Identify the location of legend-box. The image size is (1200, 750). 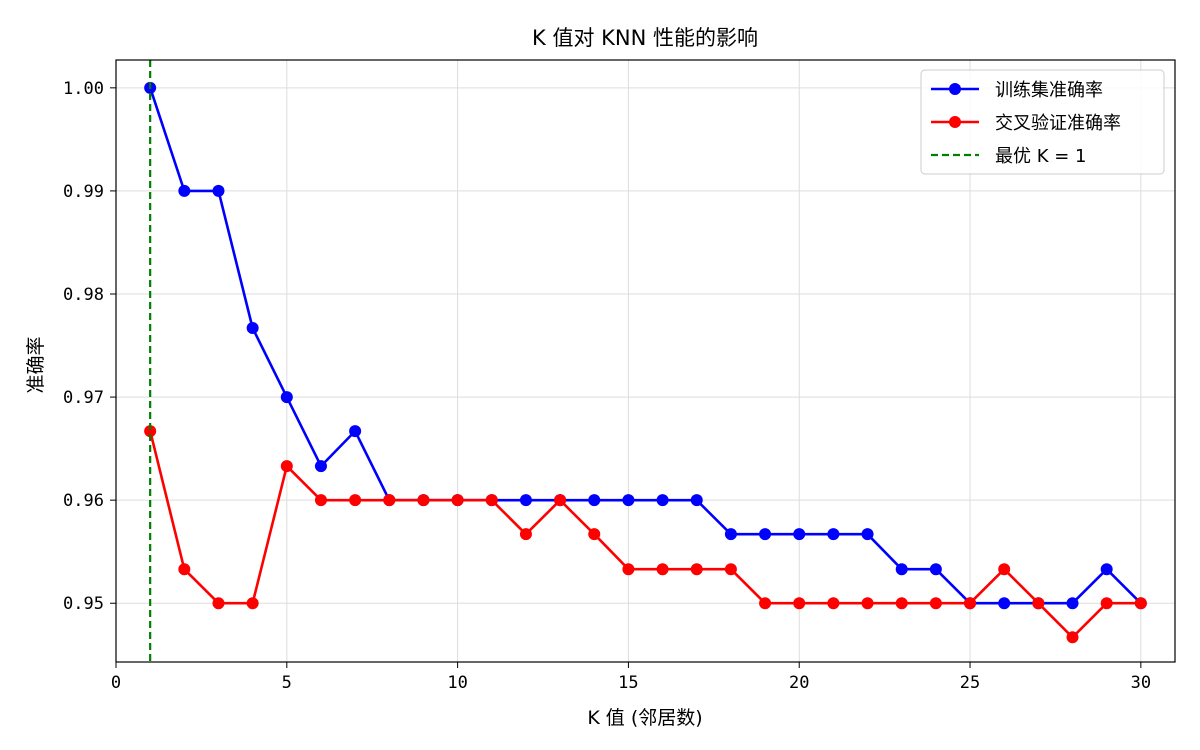
(1042, 122).